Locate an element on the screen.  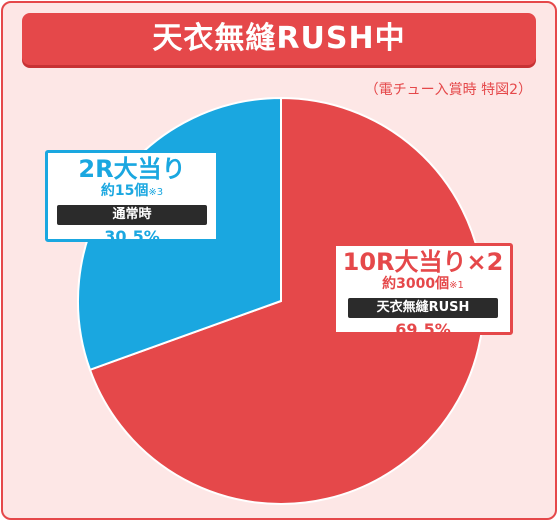
slice-label-2r: 2R大当り 約15個※3 通常時 30.5% is located at coordinates (132, 198).